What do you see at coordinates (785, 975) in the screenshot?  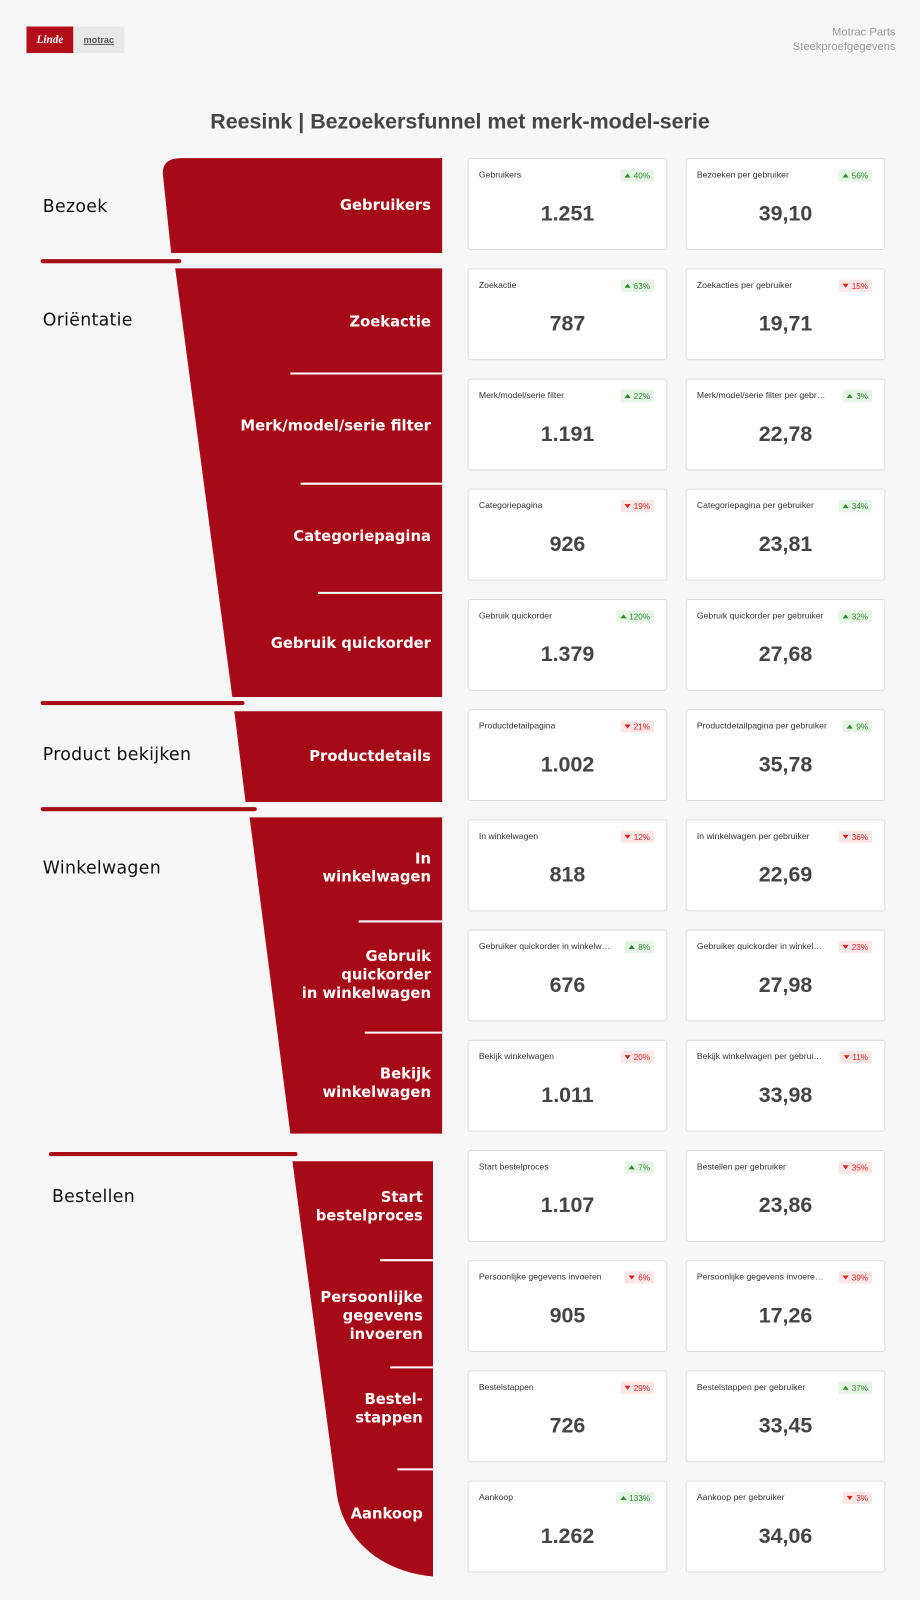 I see `metric-card: Gebruiker quickorder in winkel… 23% 27,98` at bounding box center [785, 975].